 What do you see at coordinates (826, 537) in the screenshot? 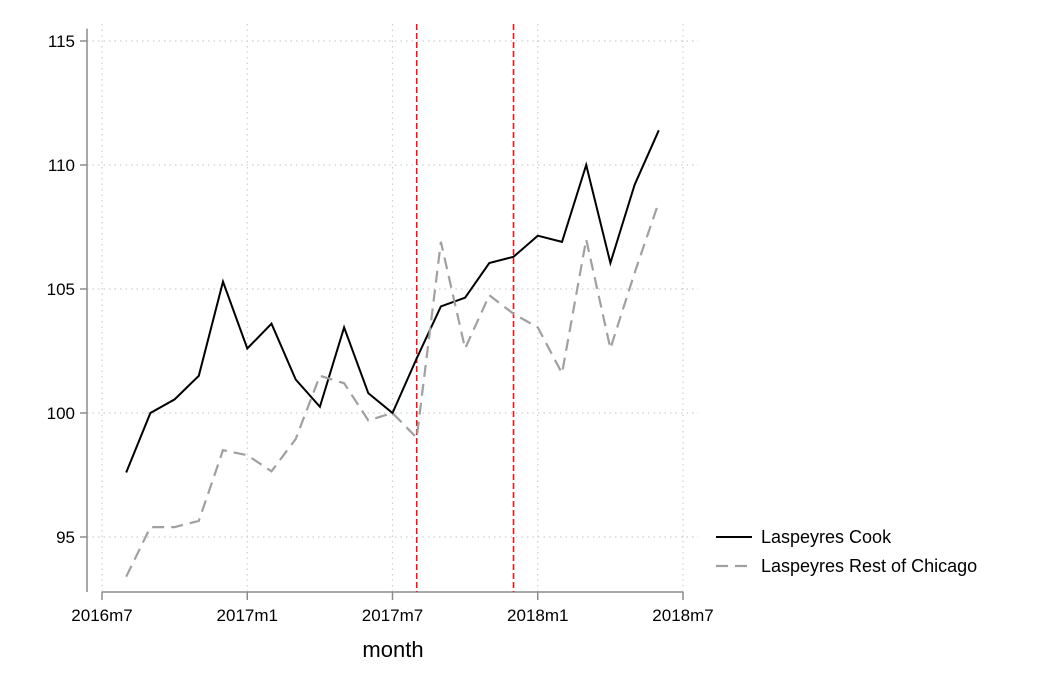
I see `legend-label: Laspeyres Cook` at bounding box center [826, 537].